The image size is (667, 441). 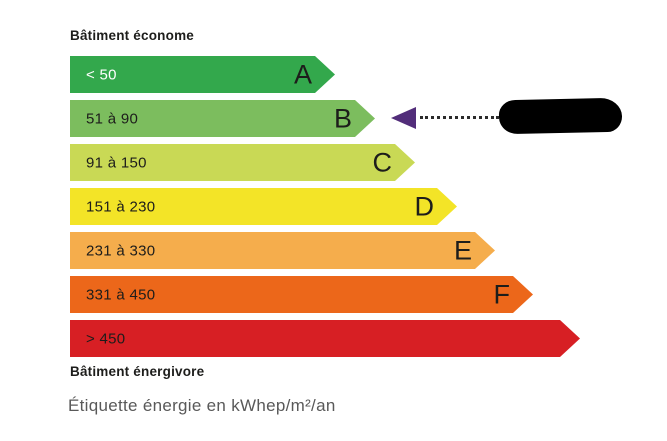 I want to click on energy-bar-a: < 50 A, so click(x=202, y=74).